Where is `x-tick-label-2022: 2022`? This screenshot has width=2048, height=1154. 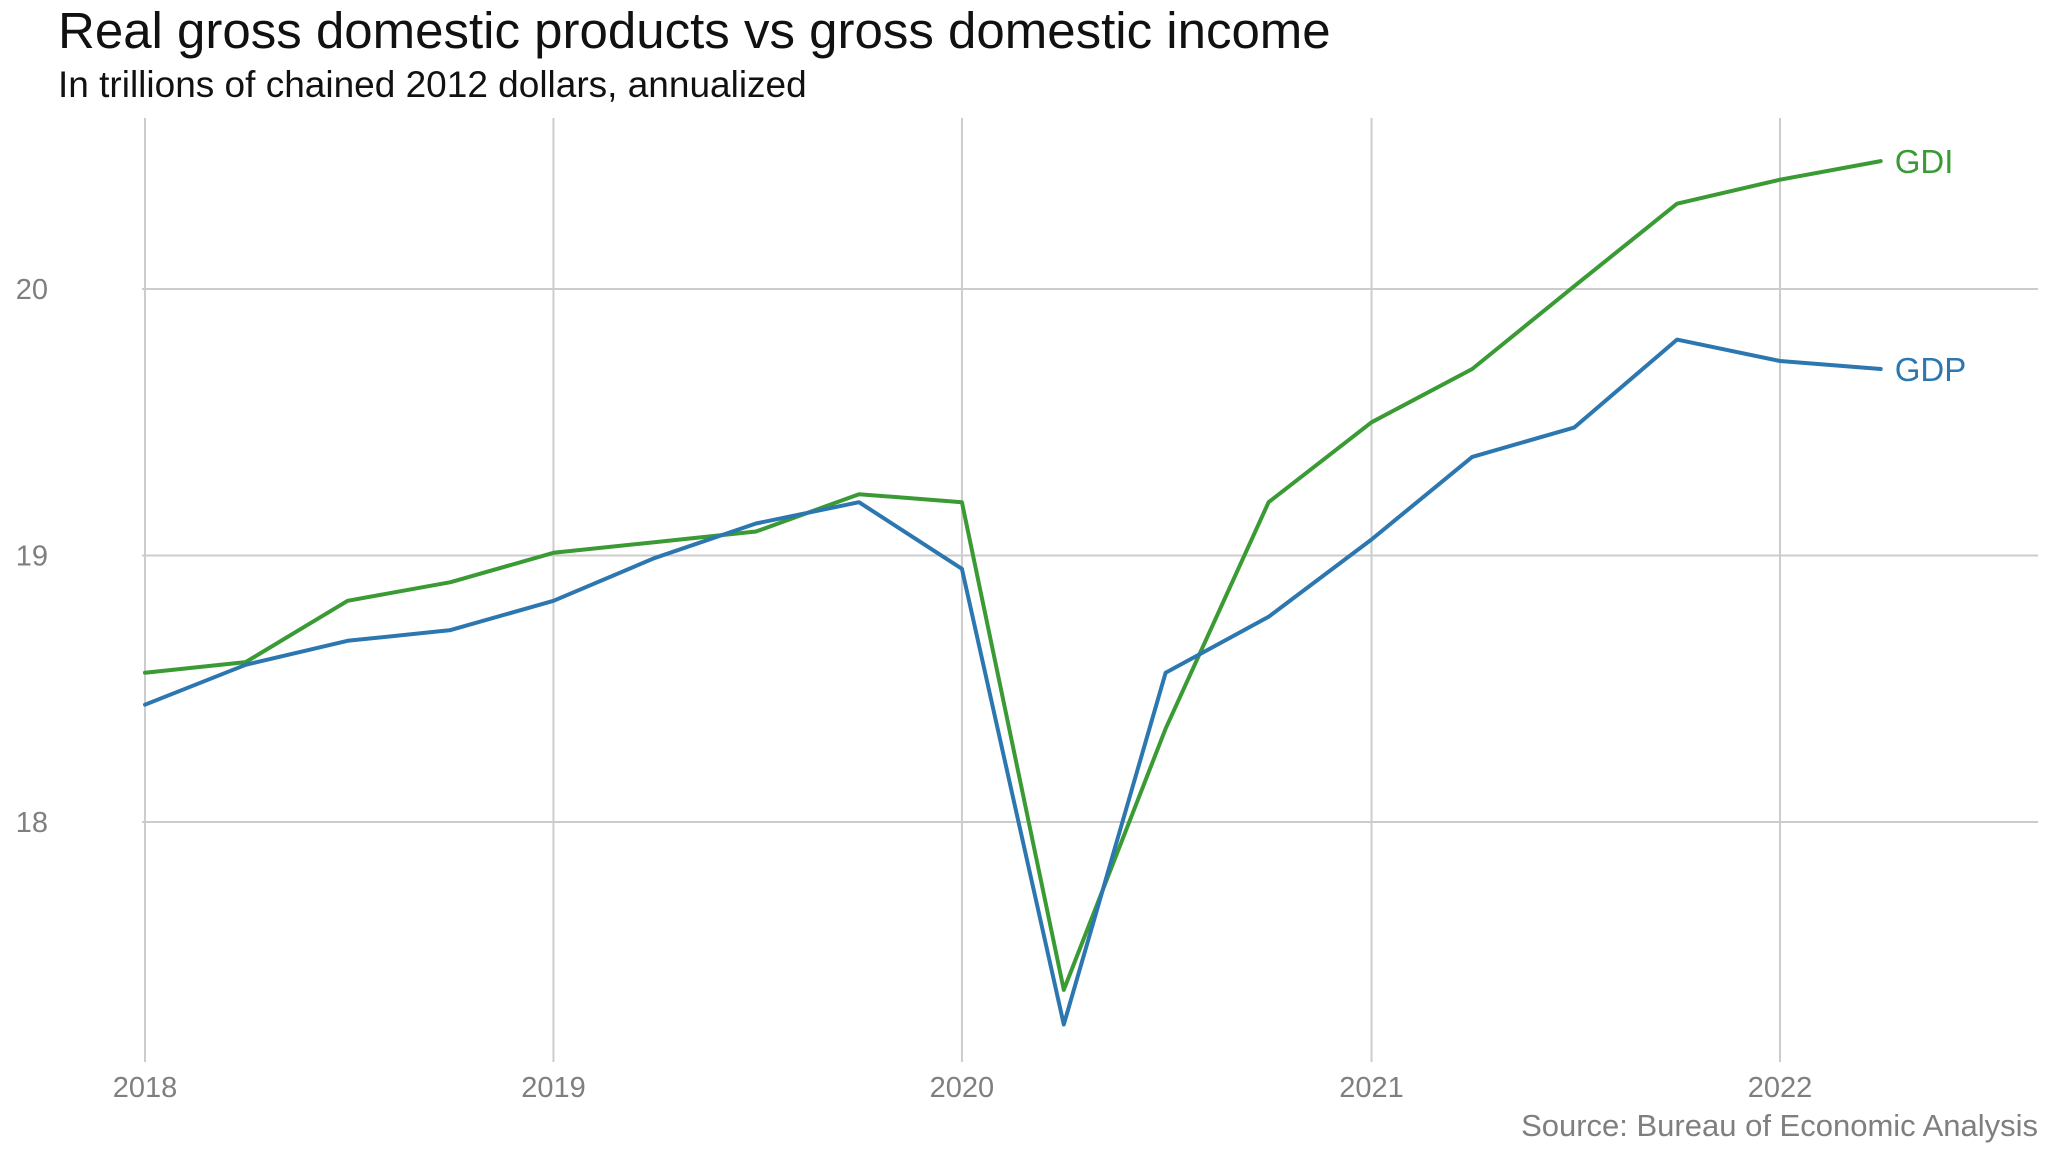
x-tick-label-2022: 2022 is located at coordinates (1780, 1088).